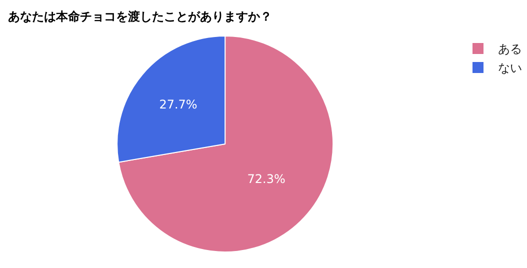 This screenshot has width=527, height=268. I want to click on legend-label: ある, so click(510, 49).